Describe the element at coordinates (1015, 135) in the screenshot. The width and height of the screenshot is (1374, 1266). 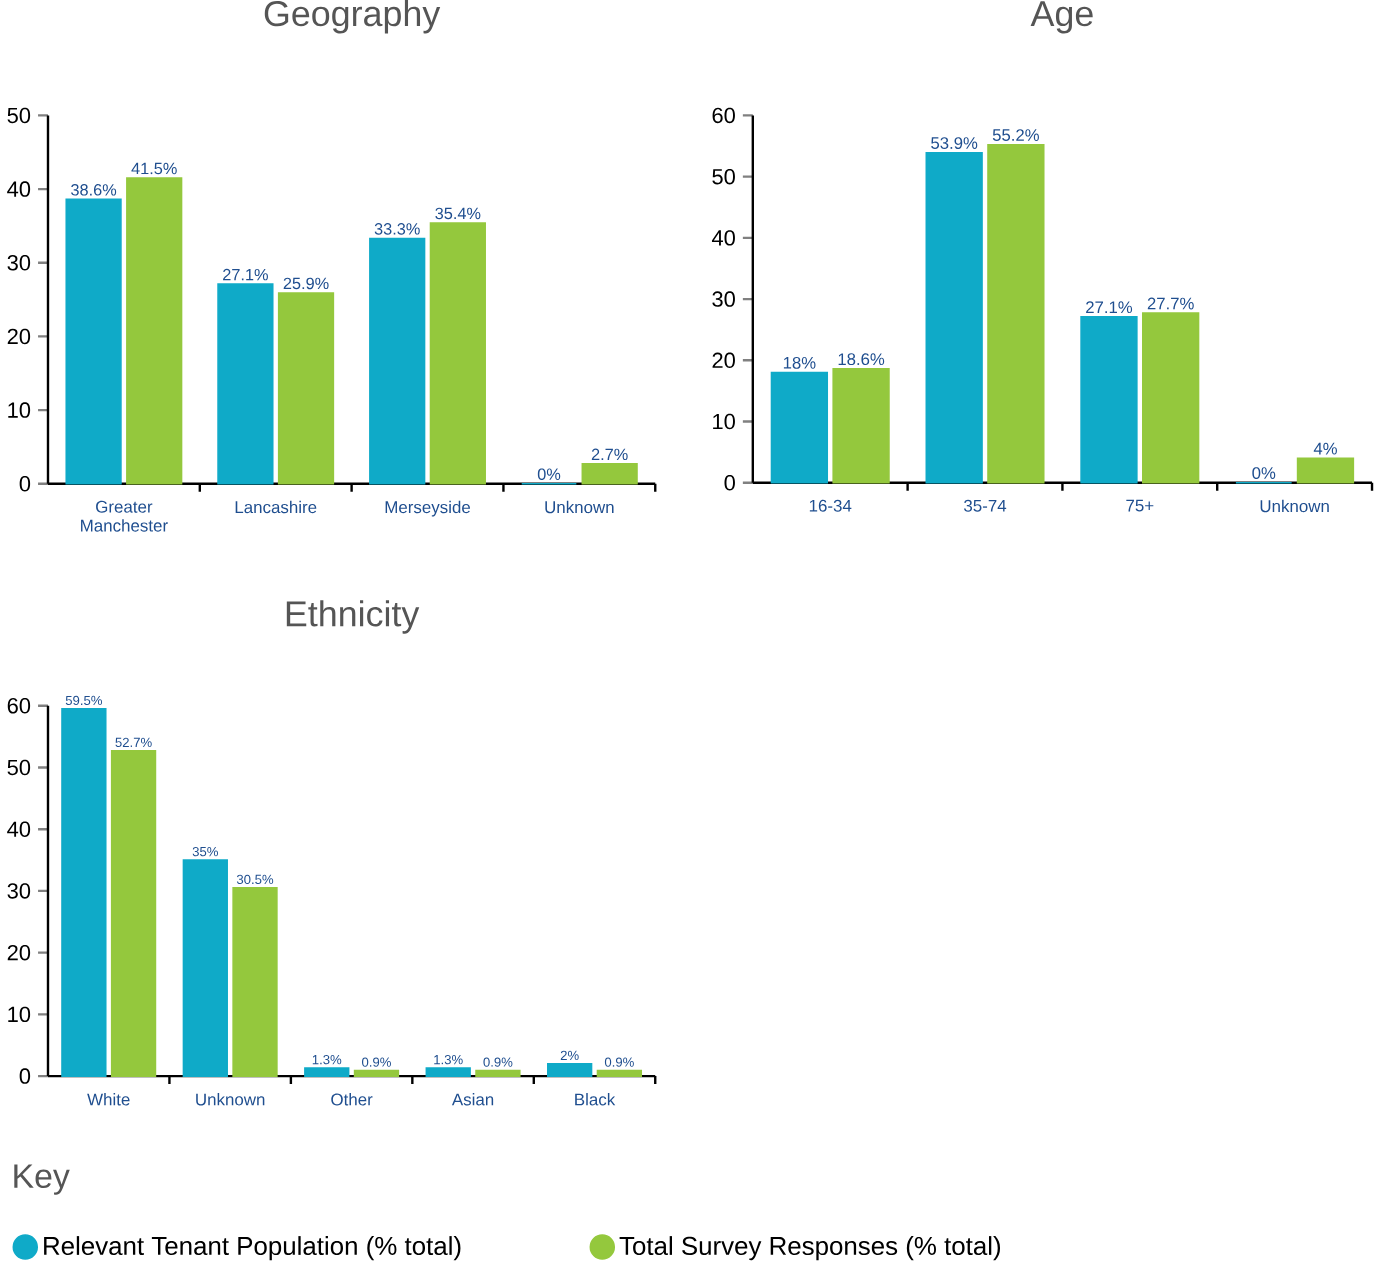
I see `data-label: 55.2%` at that location.